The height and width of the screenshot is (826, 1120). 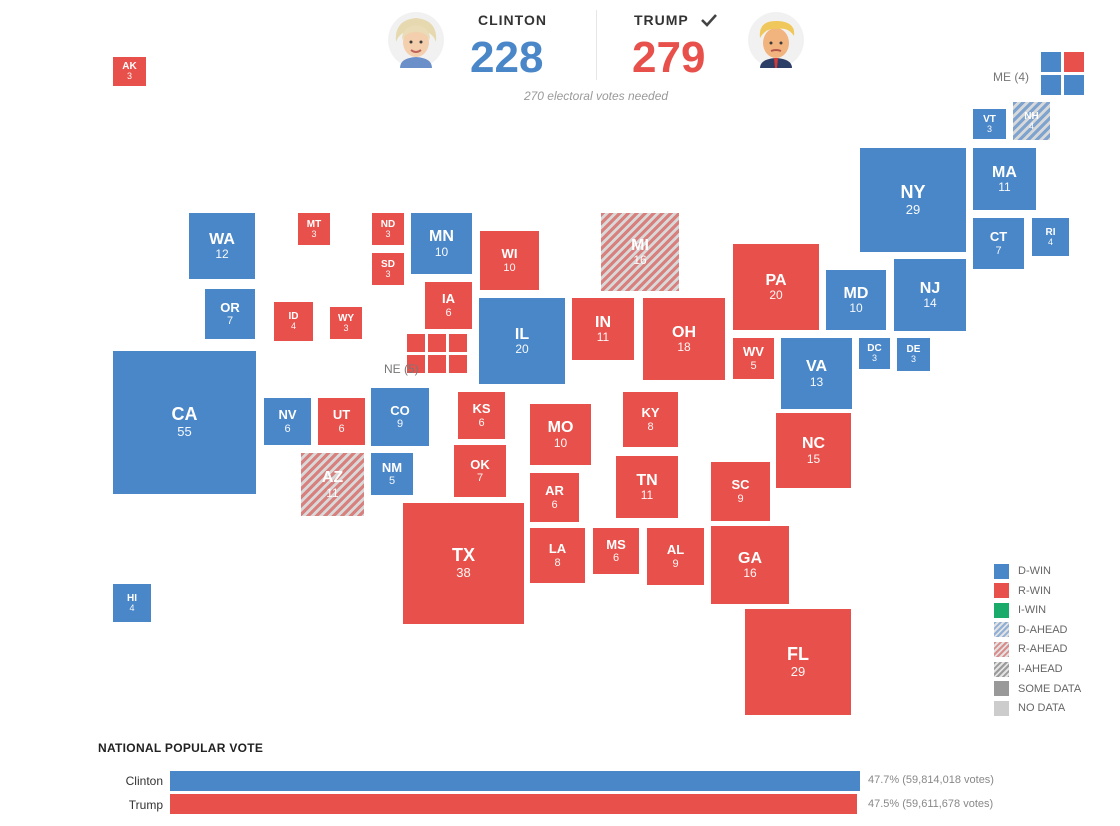 I want to click on state-tile-nc: NC 15, so click(x=813, y=450).